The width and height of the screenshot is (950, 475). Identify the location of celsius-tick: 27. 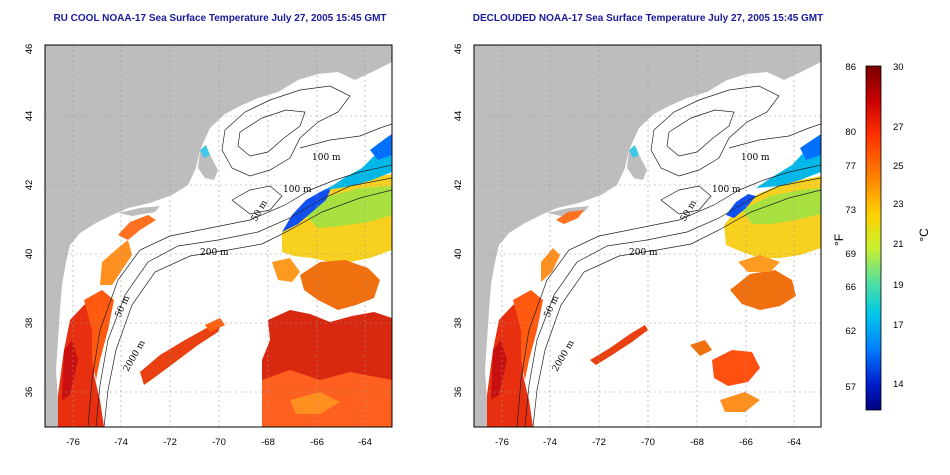
(898, 127).